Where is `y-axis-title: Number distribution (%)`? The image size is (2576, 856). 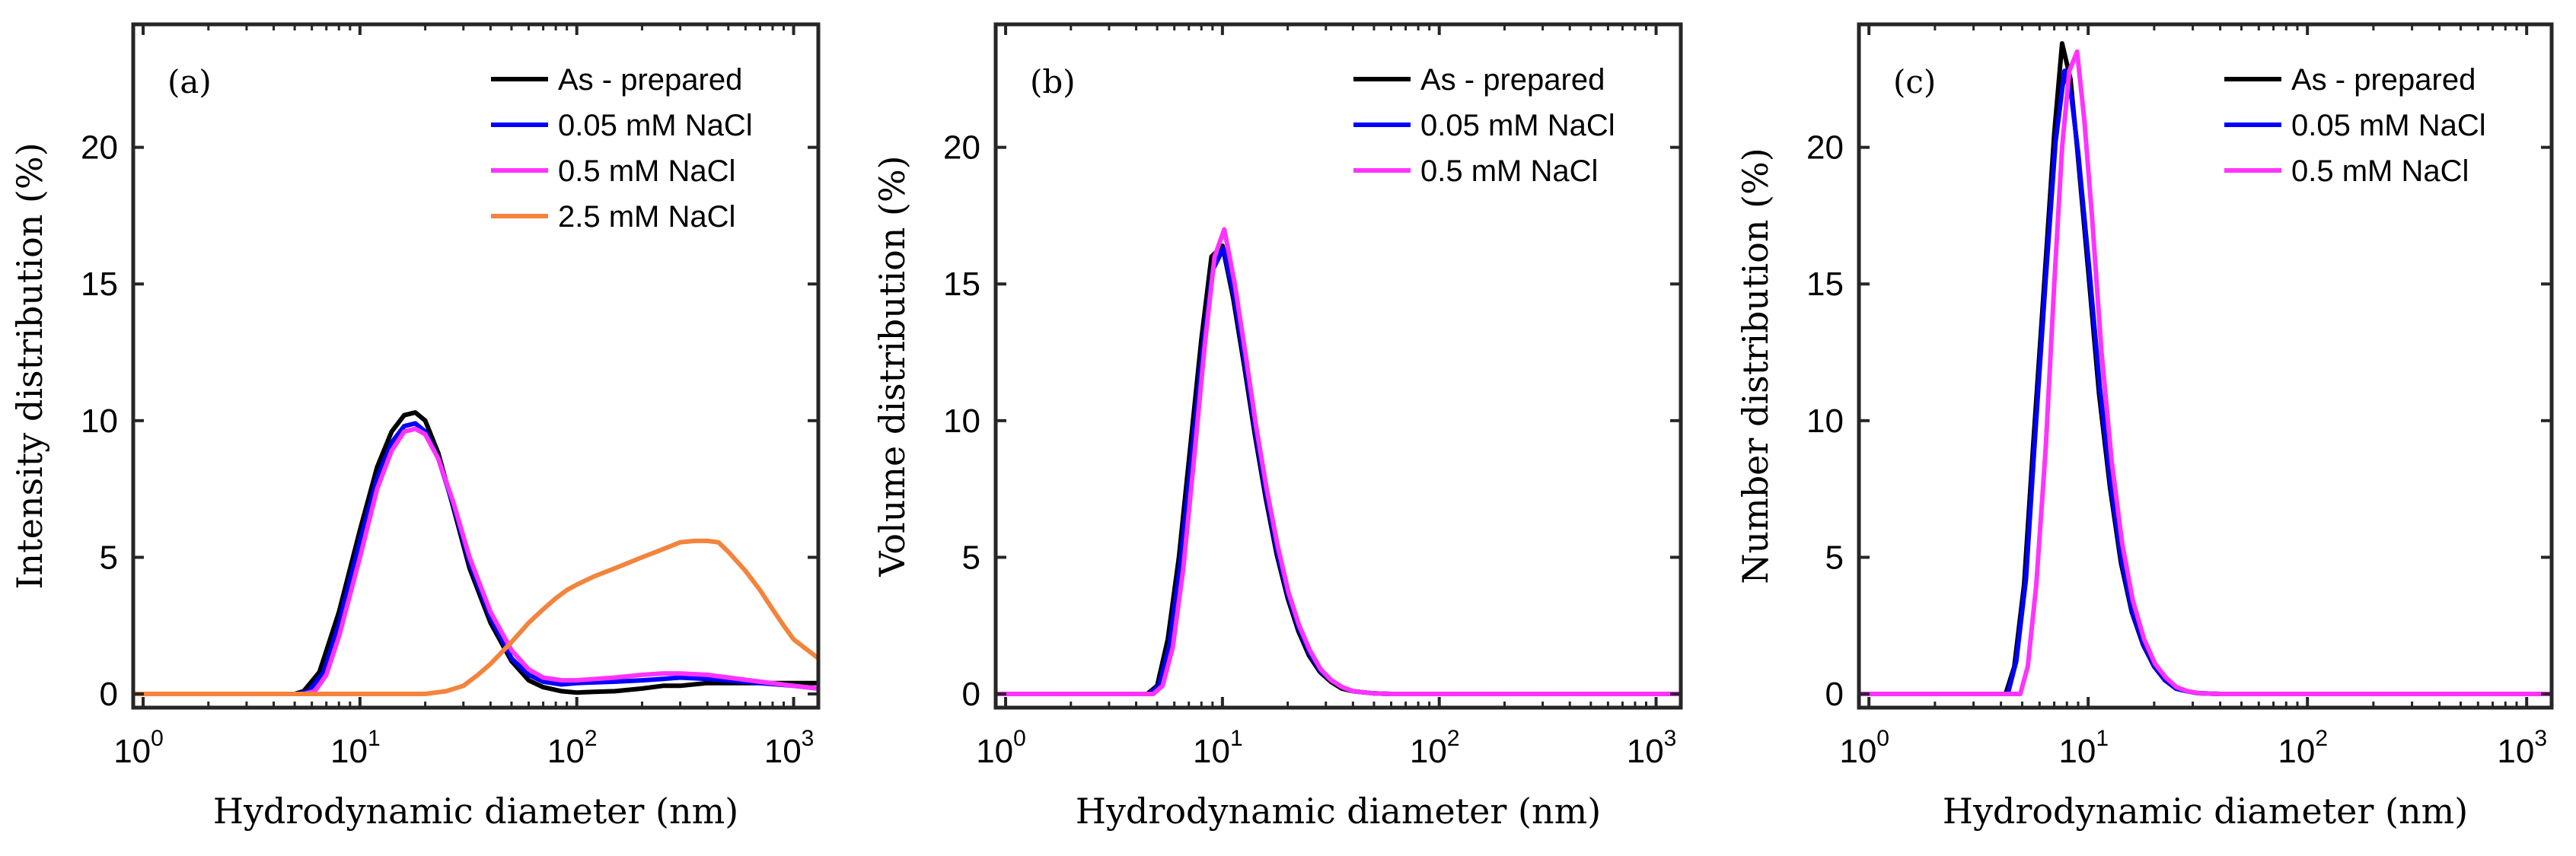
y-axis-title: Number distribution (%) is located at coordinates (1756, 366).